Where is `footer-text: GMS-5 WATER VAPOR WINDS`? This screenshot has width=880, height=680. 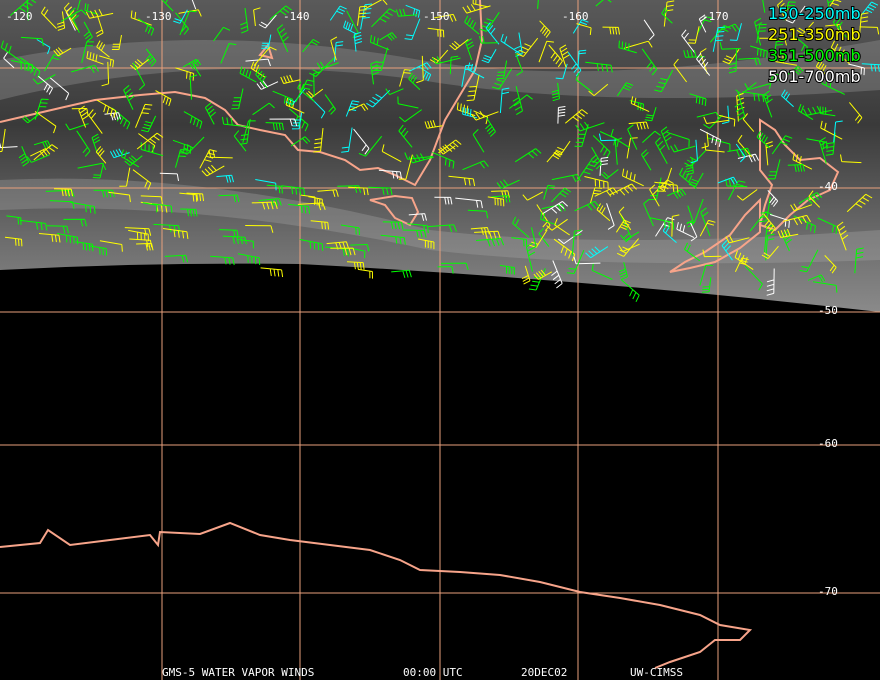 footer-text: GMS-5 WATER VAPOR WINDS is located at coordinates (238, 672).